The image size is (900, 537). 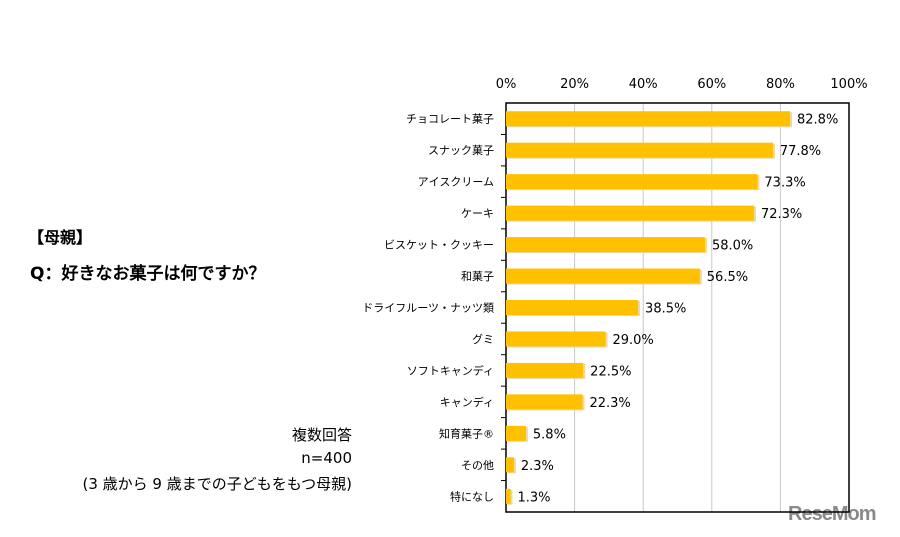 What do you see at coordinates (609, 403) in the screenshot?
I see `data-label: 22.3%` at bounding box center [609, 403].